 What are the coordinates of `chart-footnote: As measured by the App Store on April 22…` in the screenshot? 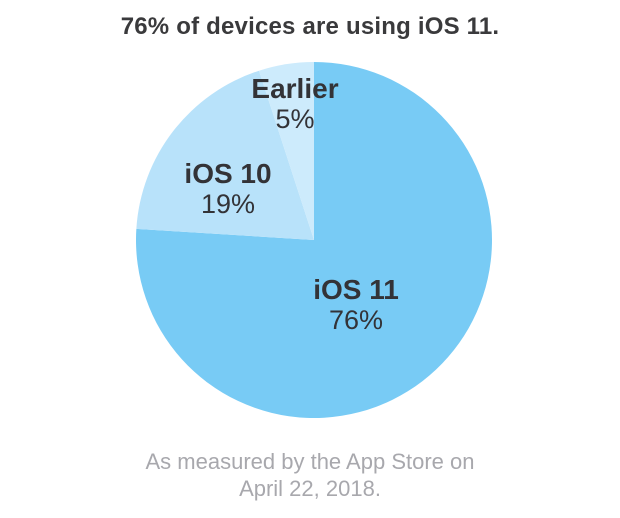 It's located at (310, 475).